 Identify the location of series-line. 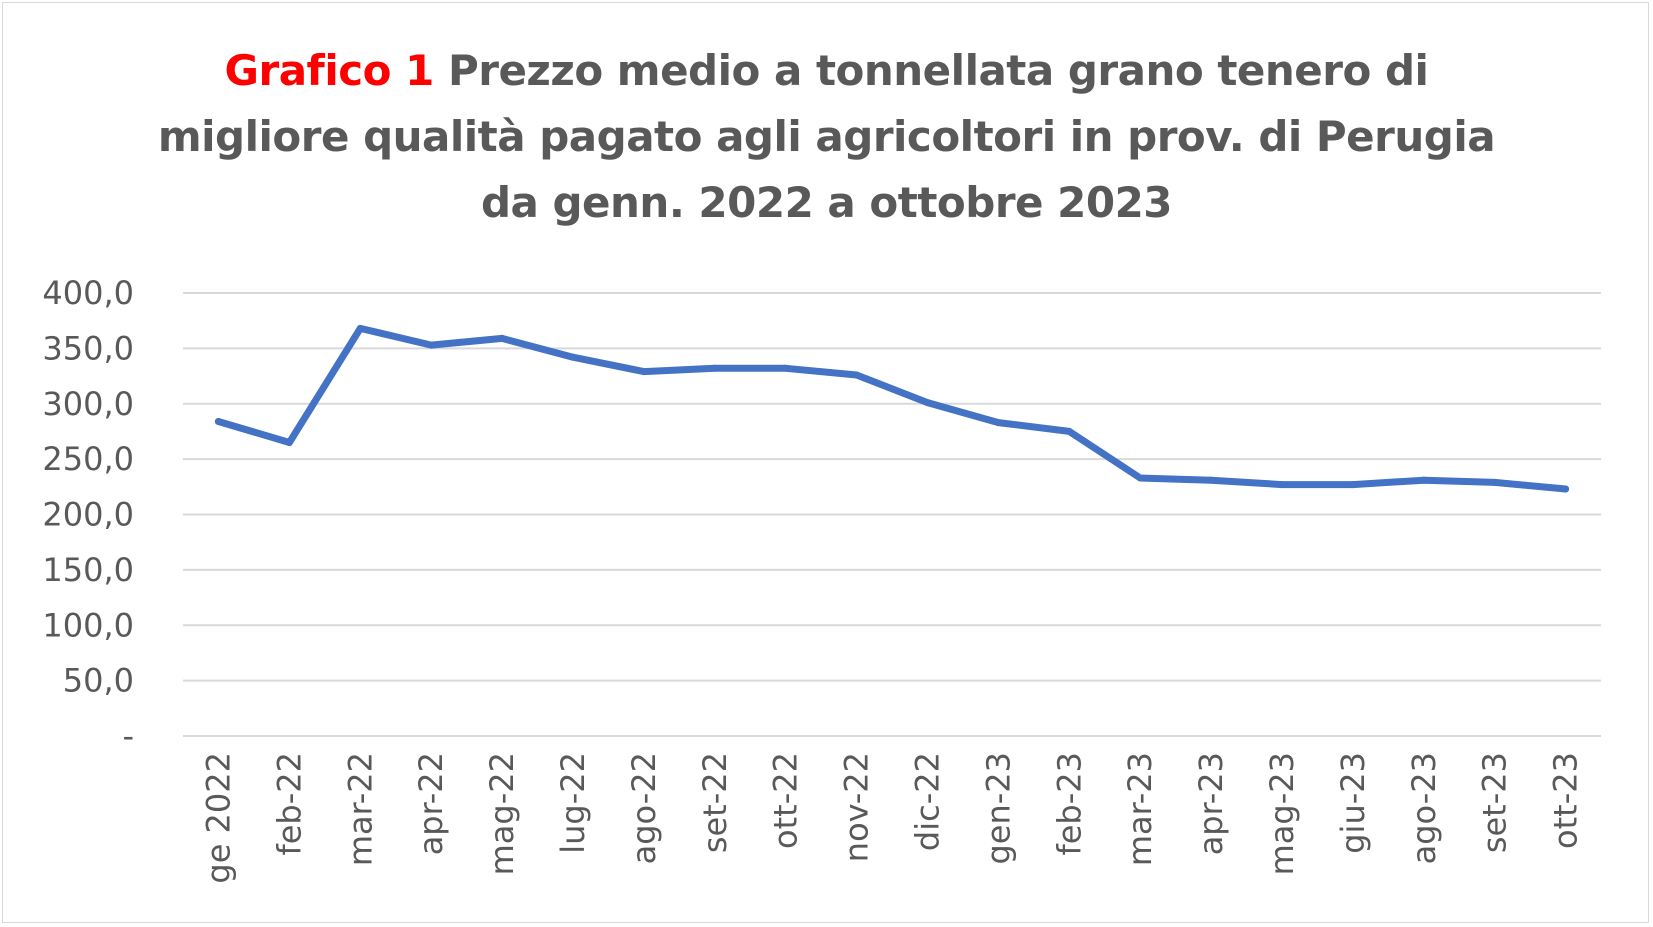
(892, 408).